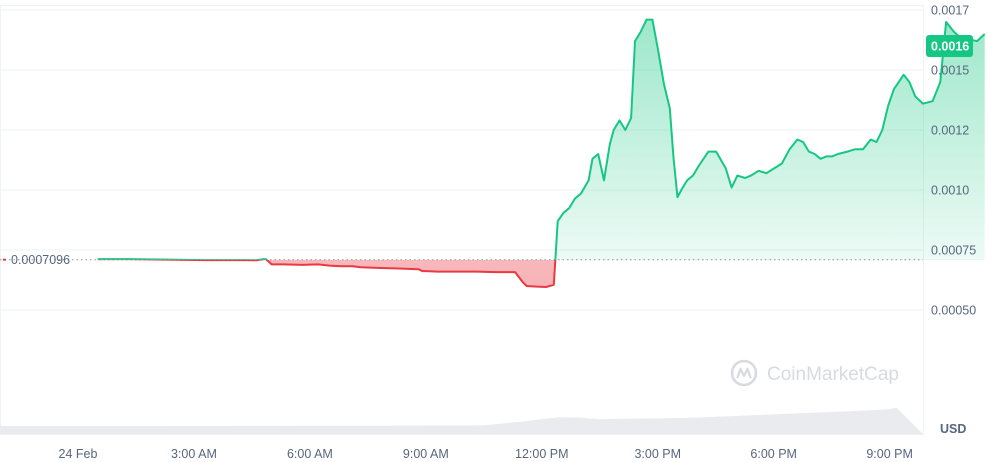  I want to click on x-tick-label: 6:00 PM, so click(773, 454).